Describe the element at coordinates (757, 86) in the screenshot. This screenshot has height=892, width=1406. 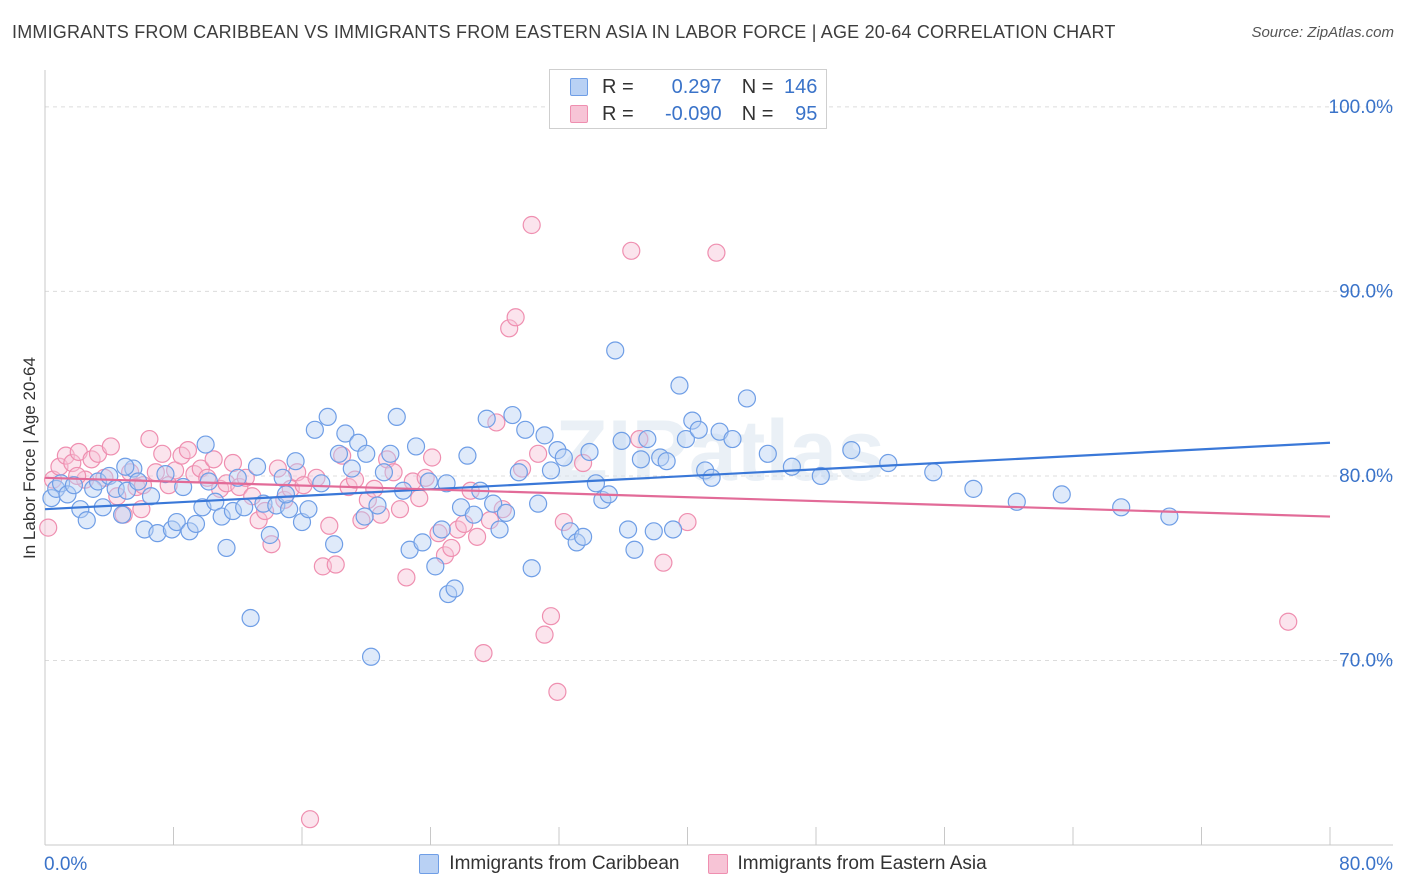
I see `legend-n-label: N =` at that location.